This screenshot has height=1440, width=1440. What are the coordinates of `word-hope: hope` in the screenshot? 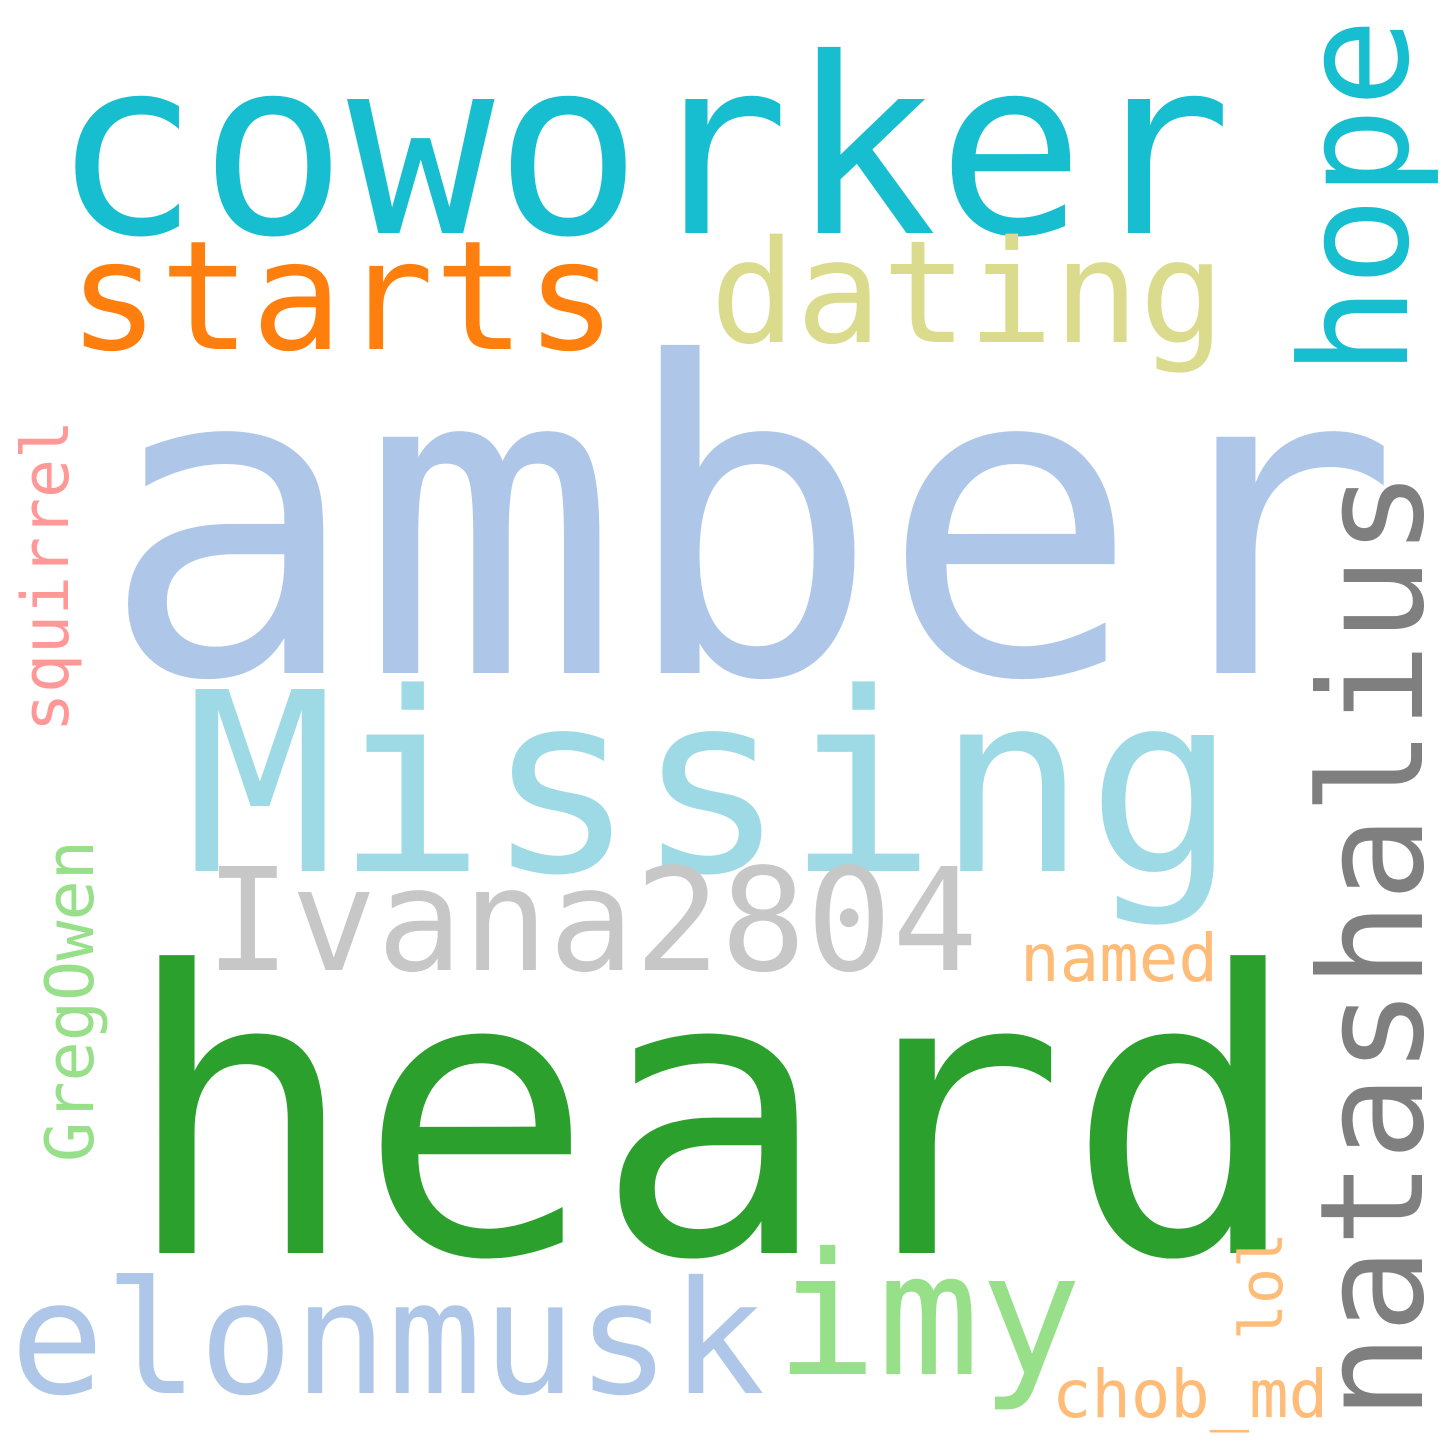 It's located at (1355, 197).